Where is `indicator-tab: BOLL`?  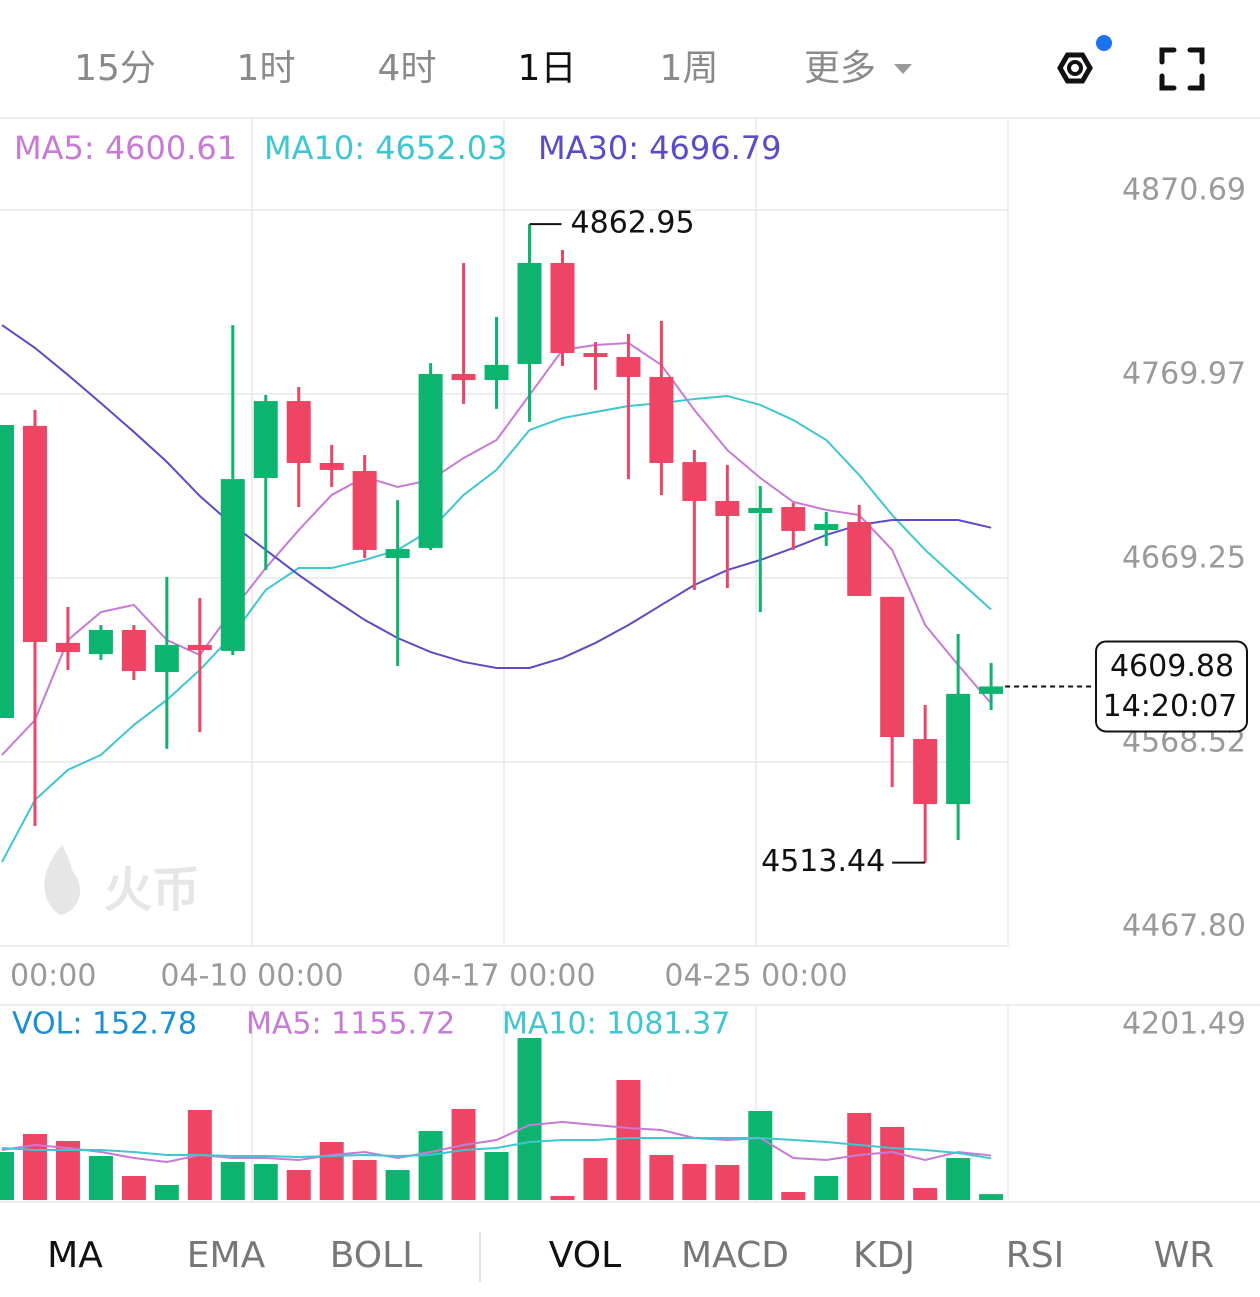 indicator-tab: BOLL is located at coordinates (376, 1255).